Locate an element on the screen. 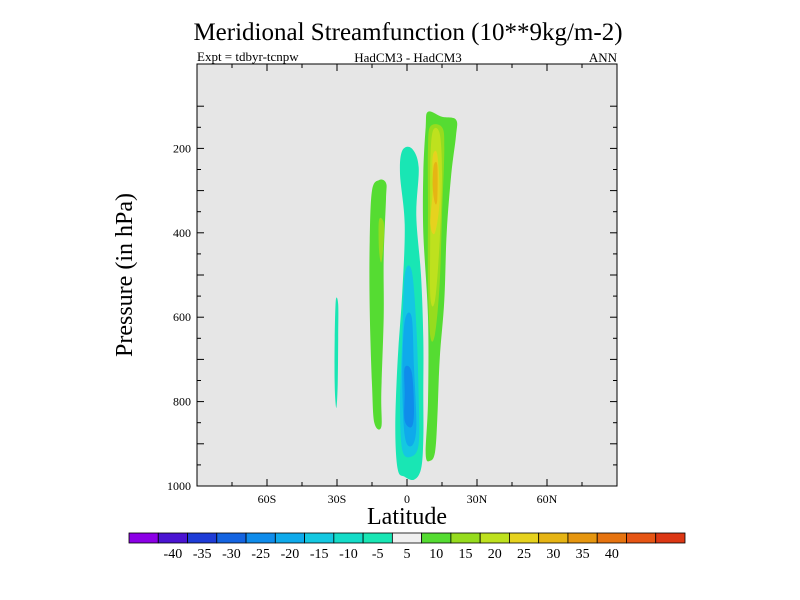 The image size is (800, 600). colorbar-label: 5 is located at coordinates (407, 554).